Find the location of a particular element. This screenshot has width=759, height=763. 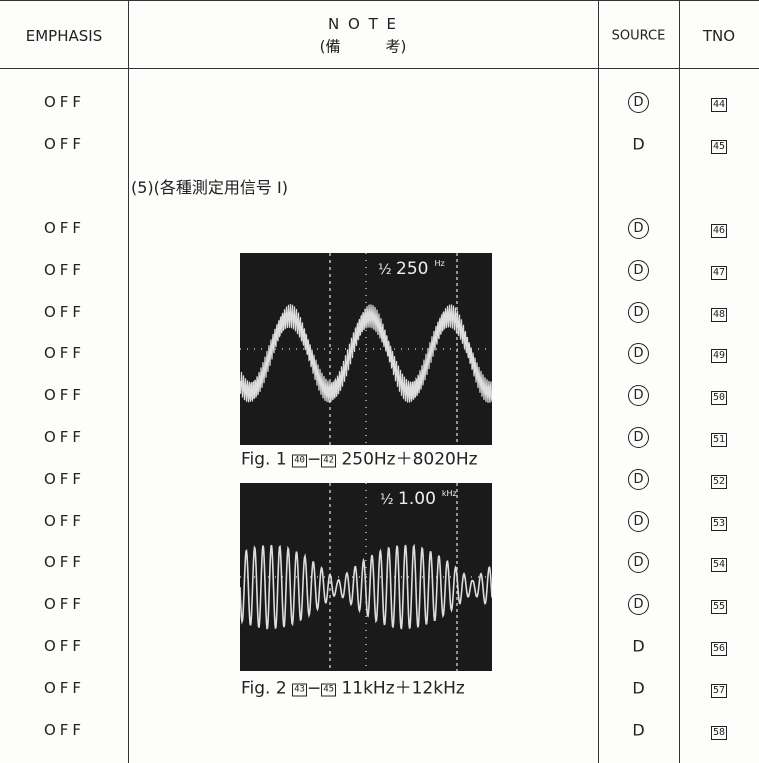

tno: 56 is located at coordinates (719, 646).